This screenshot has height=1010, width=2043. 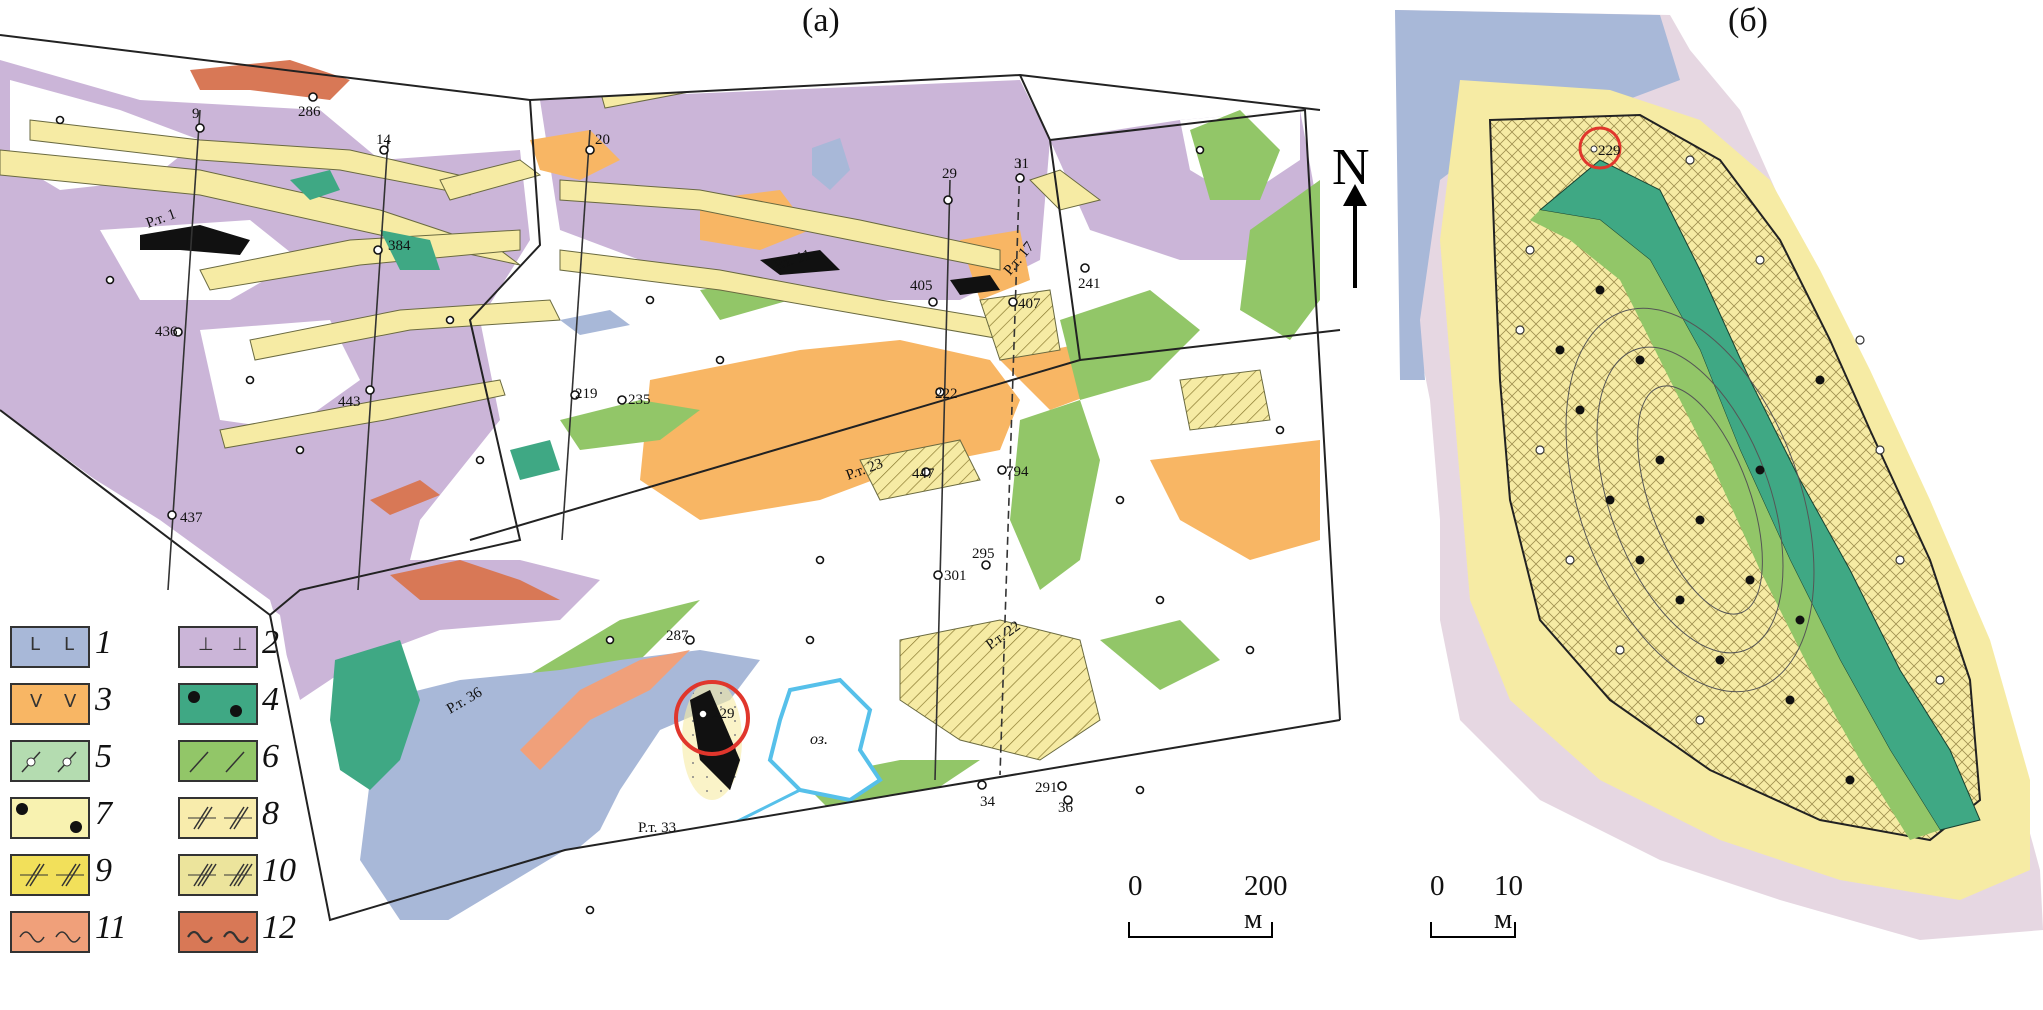 I want to click on legend-number-10: 10, so click(x=279, y=870).